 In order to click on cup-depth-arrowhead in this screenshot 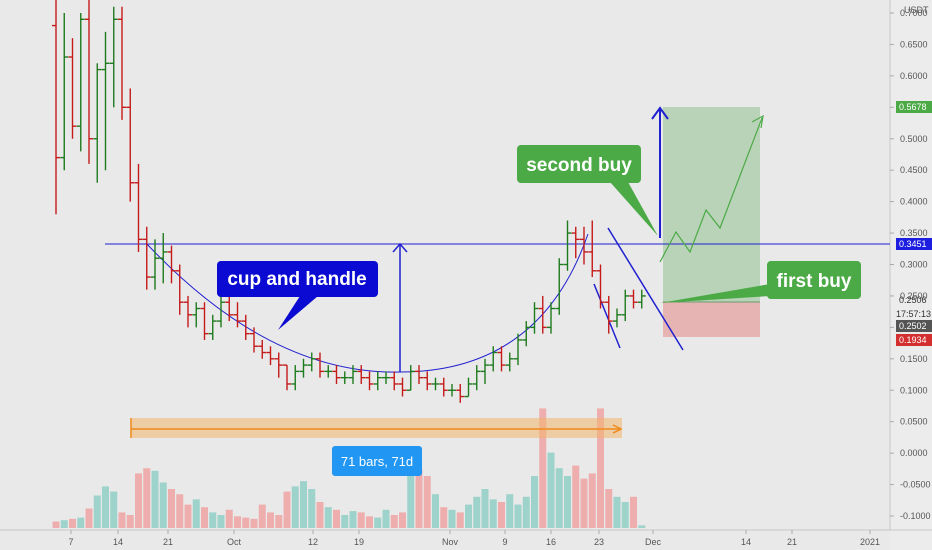, I will do `click(400, 247)`.